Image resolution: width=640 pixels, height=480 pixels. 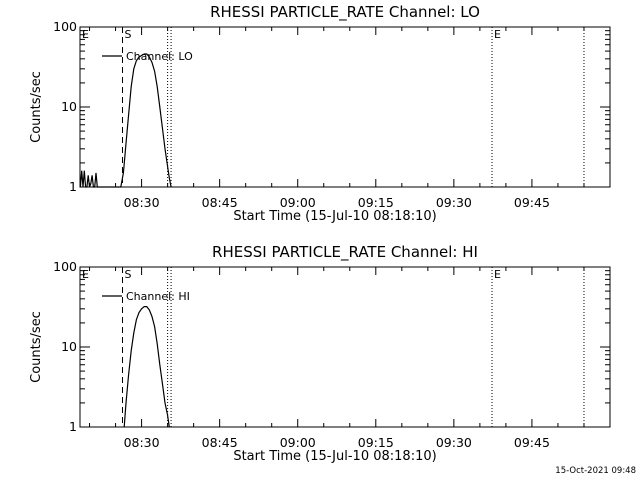 What do you see at coordinates (159, 56) in the screenshot?
I see `legend-label: Channel: LO` at bounding box center [159, 56].